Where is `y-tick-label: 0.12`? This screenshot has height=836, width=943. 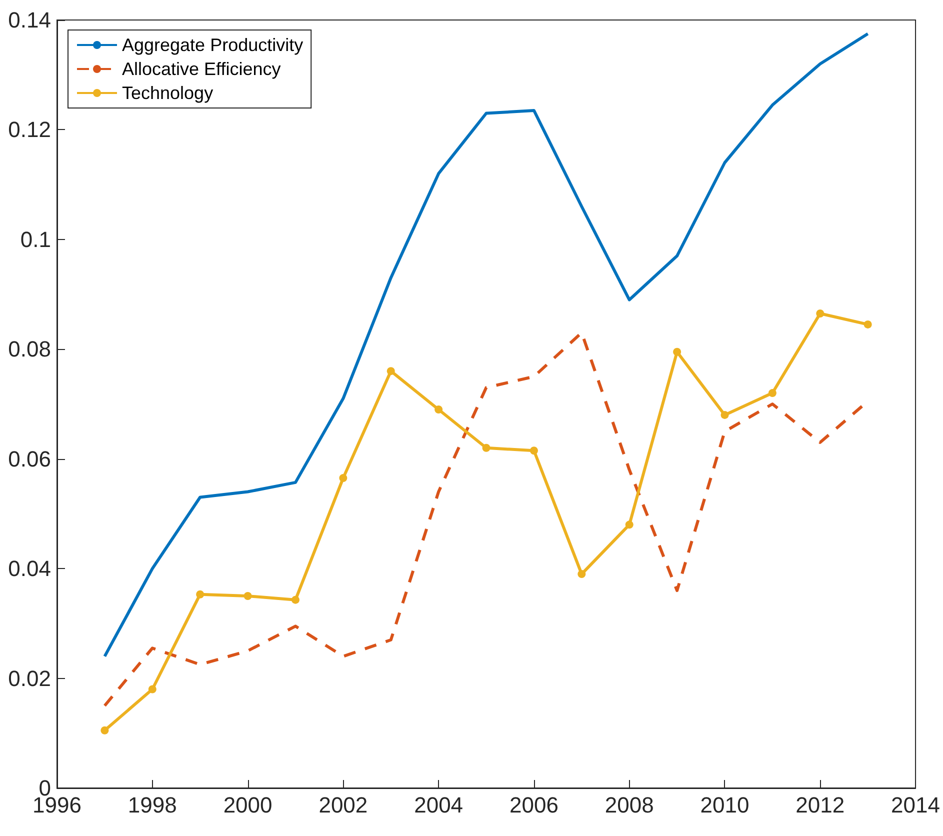
y-tick-label: 0.12 is located at coordinates (29, 129).